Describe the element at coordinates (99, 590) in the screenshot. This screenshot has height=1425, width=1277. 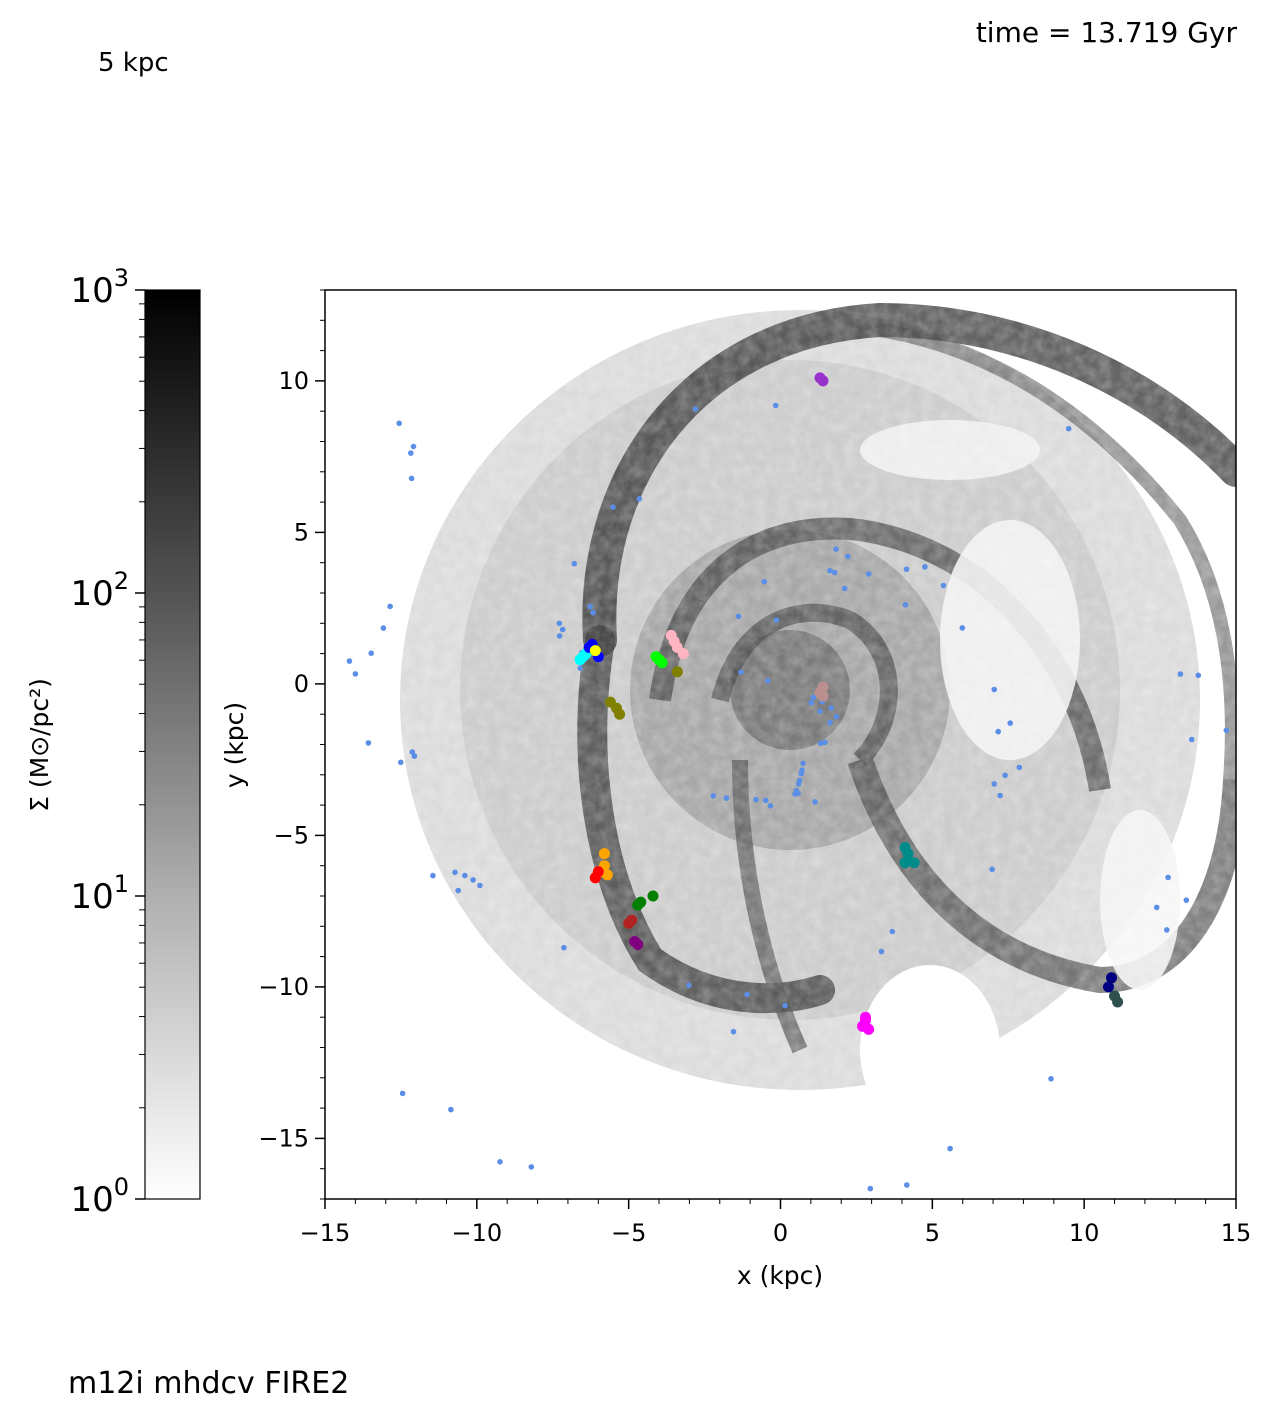
I see `colorbar-tick-label: 10²` at that location.